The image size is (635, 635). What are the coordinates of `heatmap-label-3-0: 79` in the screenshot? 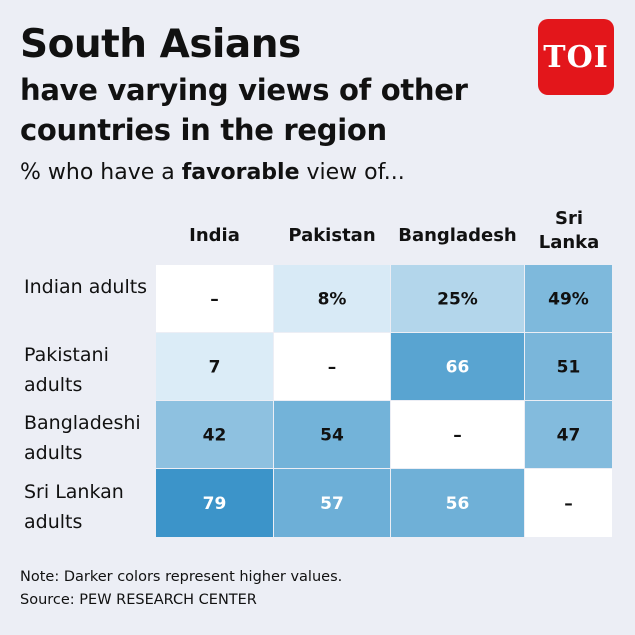 It's located at (215, 504).